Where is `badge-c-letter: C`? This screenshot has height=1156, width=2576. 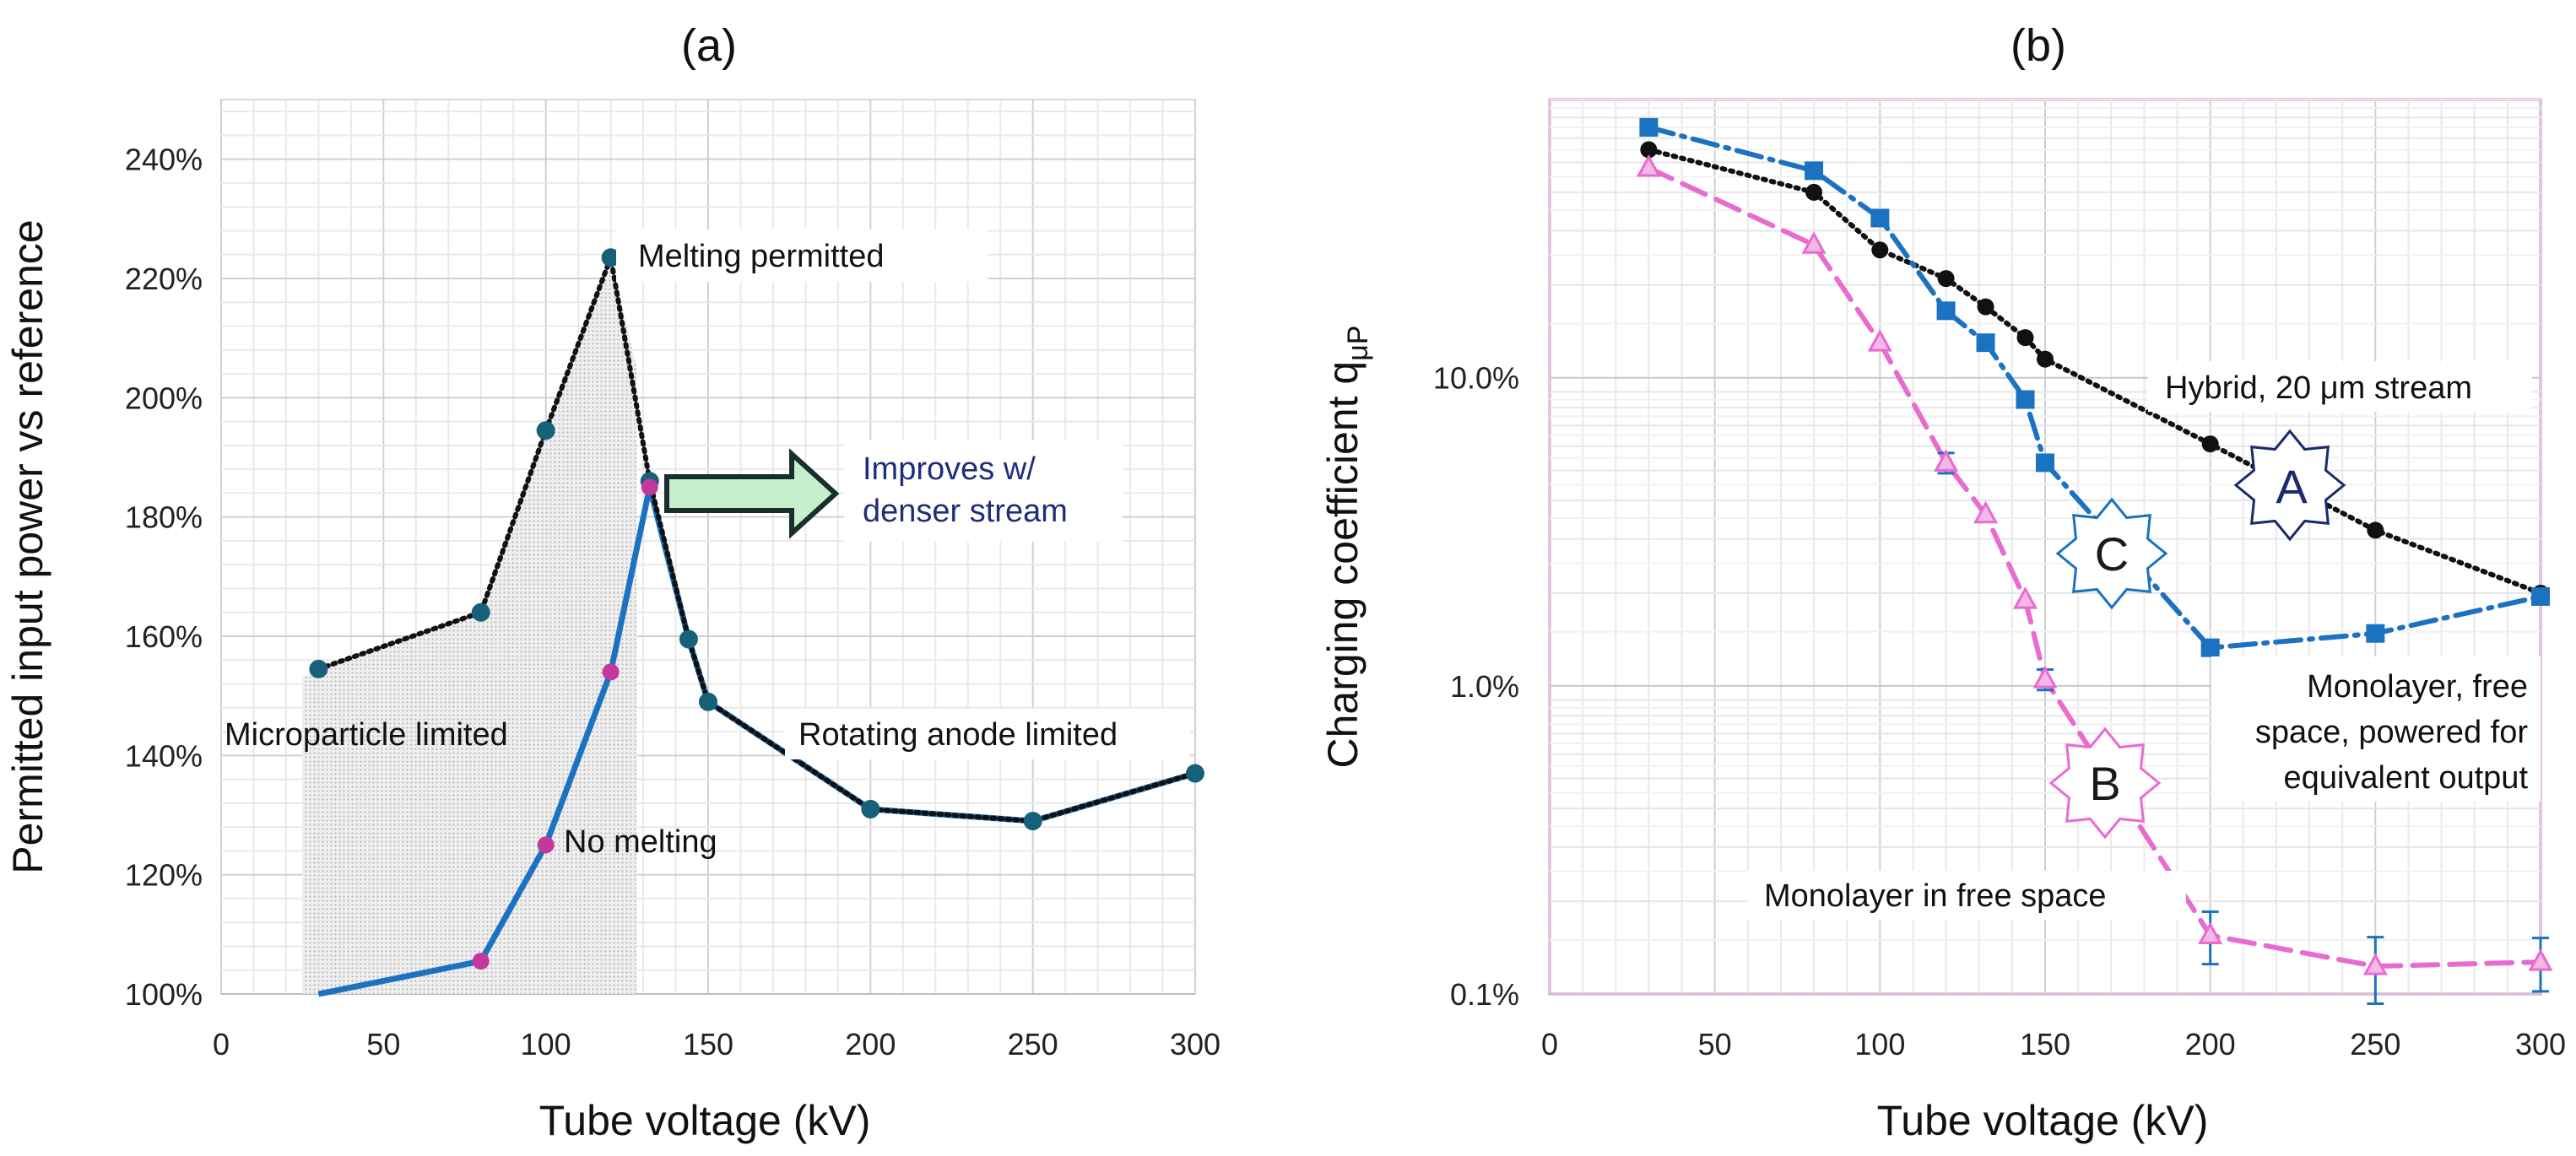
badge-c-letter: C is located at coordinates (2112, 554).